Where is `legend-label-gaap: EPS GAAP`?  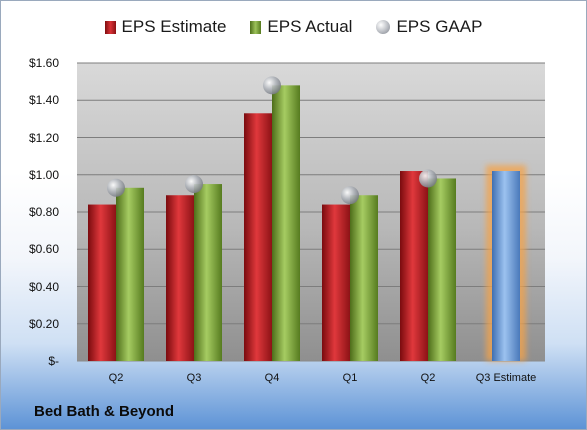 legend-label-gaap: EPS GAAP is located at coordinates (439, 26).